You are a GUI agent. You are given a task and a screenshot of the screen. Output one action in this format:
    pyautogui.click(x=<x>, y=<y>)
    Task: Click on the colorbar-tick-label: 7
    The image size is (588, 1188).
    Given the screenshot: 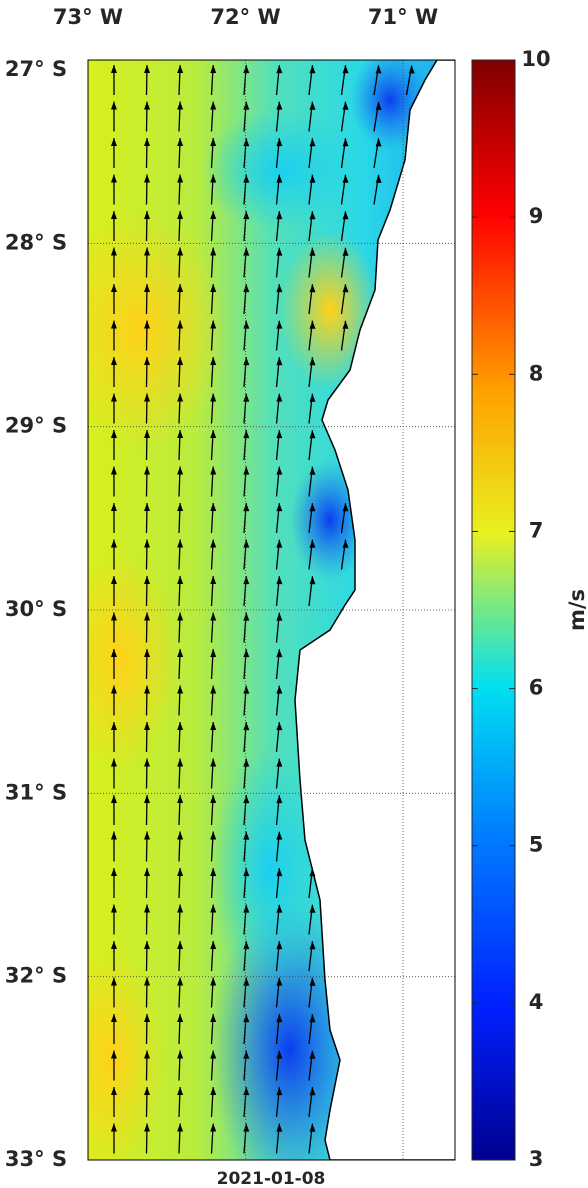 What is the action you would take?
    pyautogui.click(x=536, y=530)
    